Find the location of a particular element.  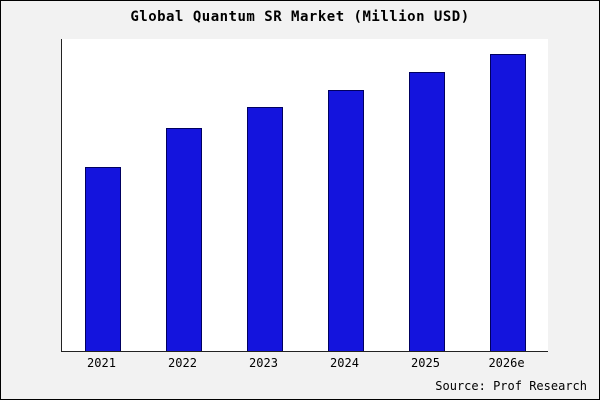

x-tick-label-2024: 2024 is located at coordinates (344, 363).